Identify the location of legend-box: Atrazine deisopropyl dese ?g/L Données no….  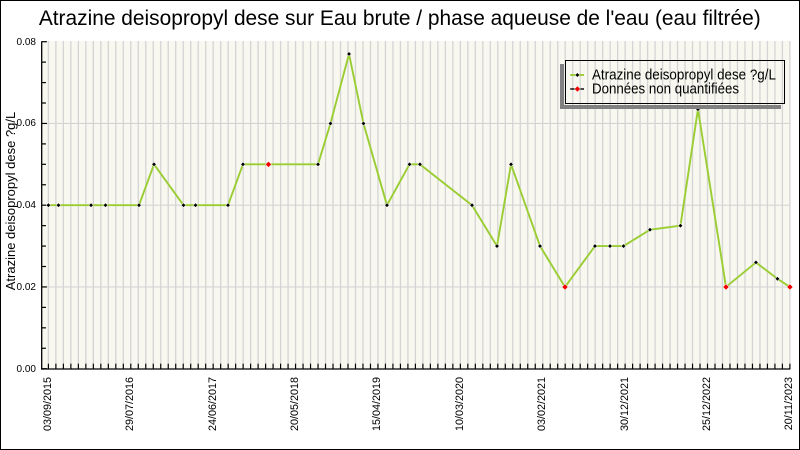
(675, 82).